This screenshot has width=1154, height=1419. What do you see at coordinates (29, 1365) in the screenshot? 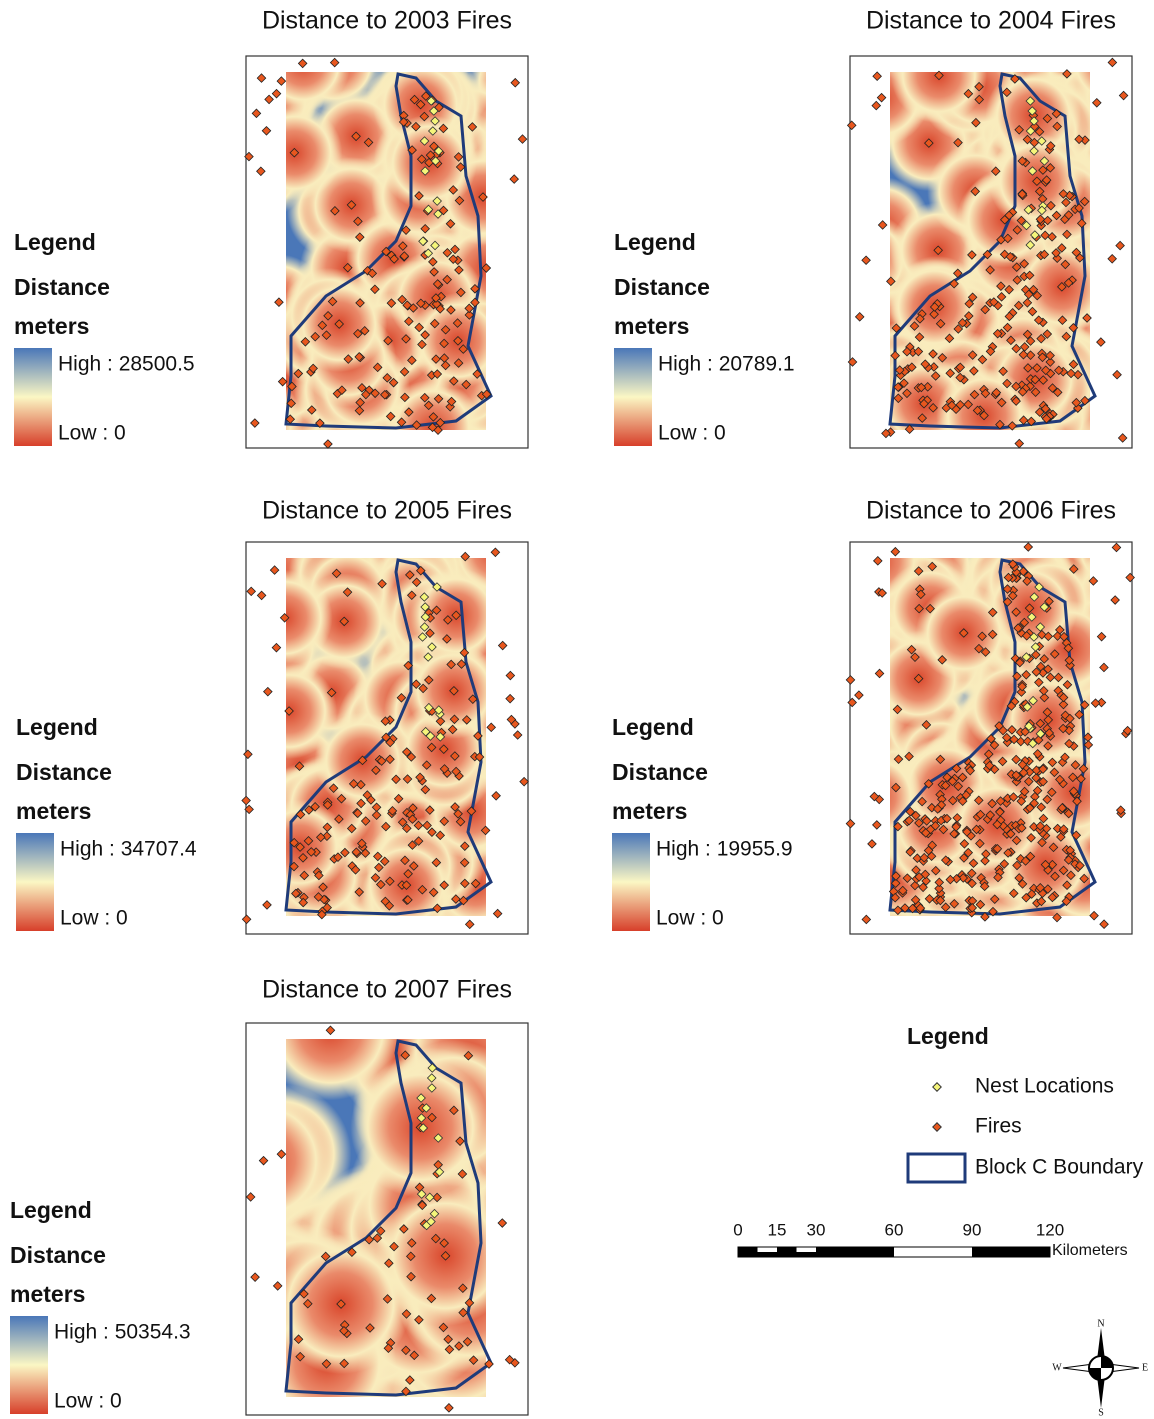
I see `legend-ramp` at bounding box center [29, 1365].